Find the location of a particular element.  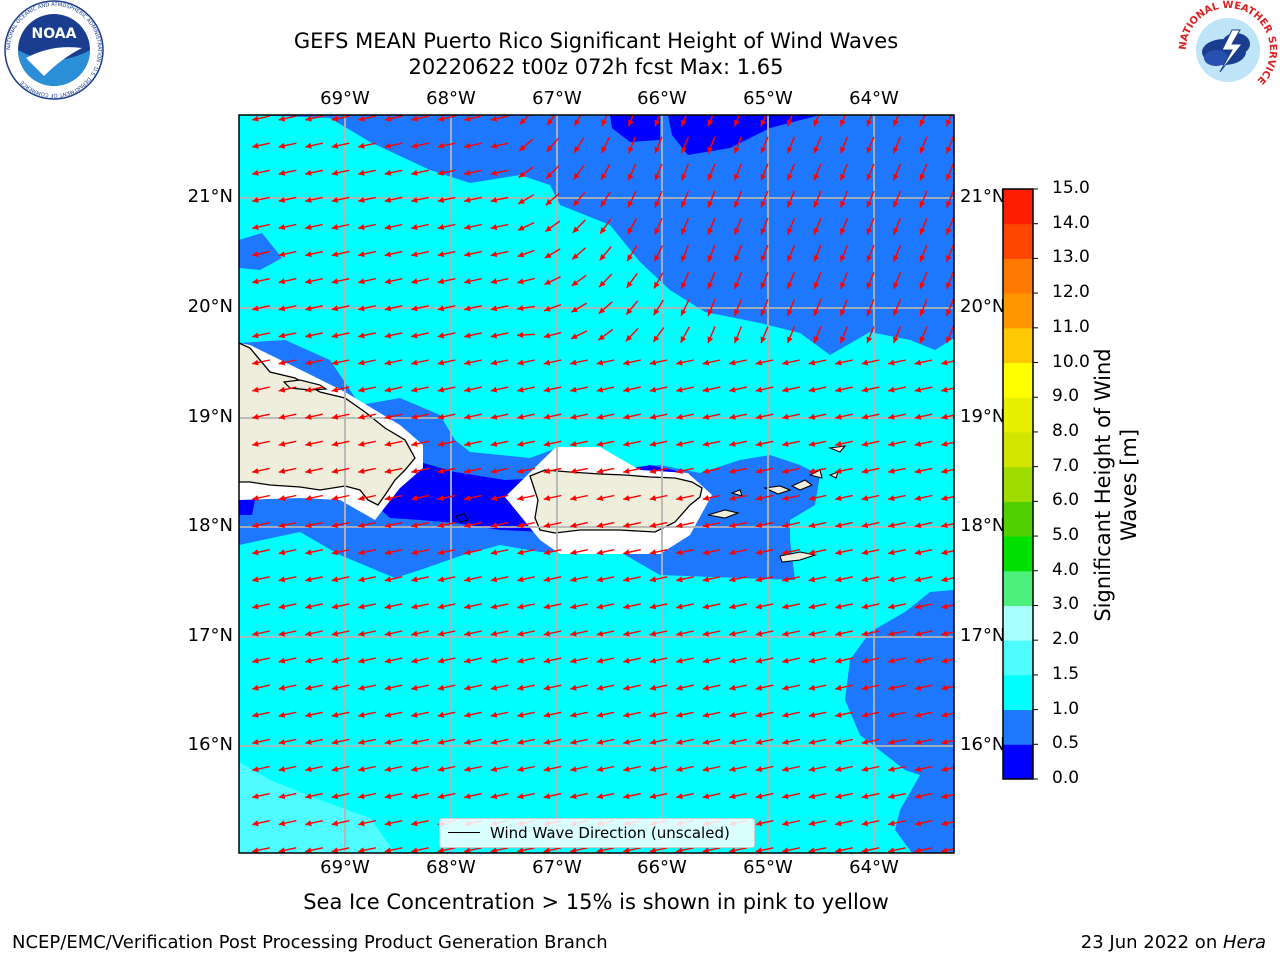

lat-label-right: 19°N is located at coordinates (983, 416).